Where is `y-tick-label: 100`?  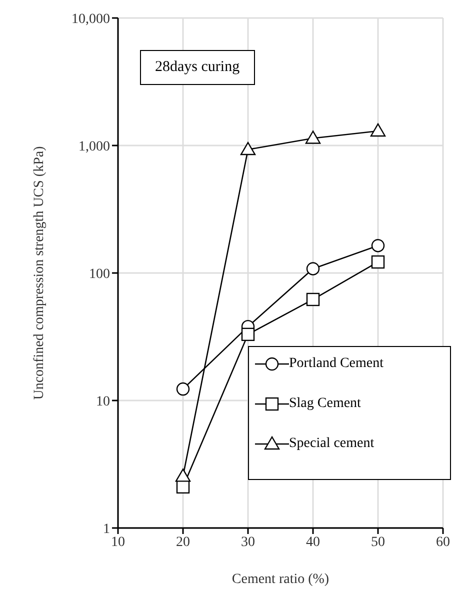
y-tick-label: 100 is located at coordinates (99, 274).